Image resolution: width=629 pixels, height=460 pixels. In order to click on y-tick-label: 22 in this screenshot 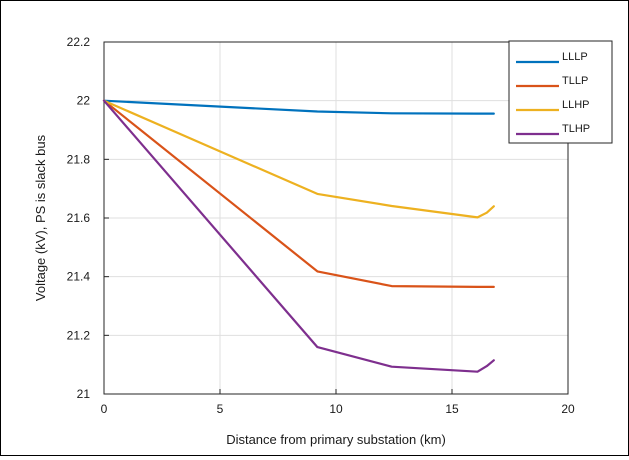, I will do `click(84, 101)`.